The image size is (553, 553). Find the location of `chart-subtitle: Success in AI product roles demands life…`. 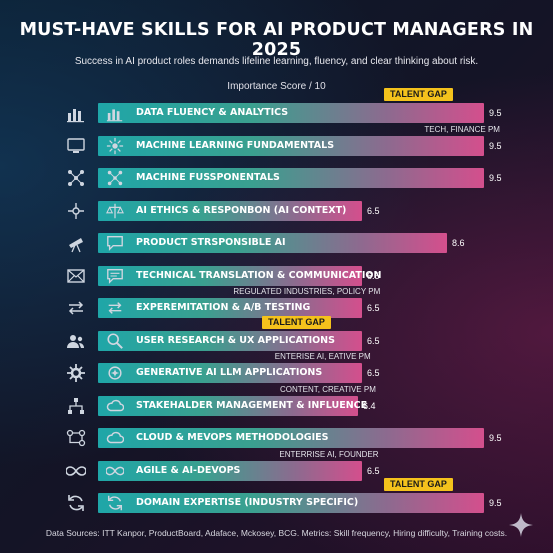

chart-subtitle: Success in AI product roles demands life… is located at coordinates (276, 61).